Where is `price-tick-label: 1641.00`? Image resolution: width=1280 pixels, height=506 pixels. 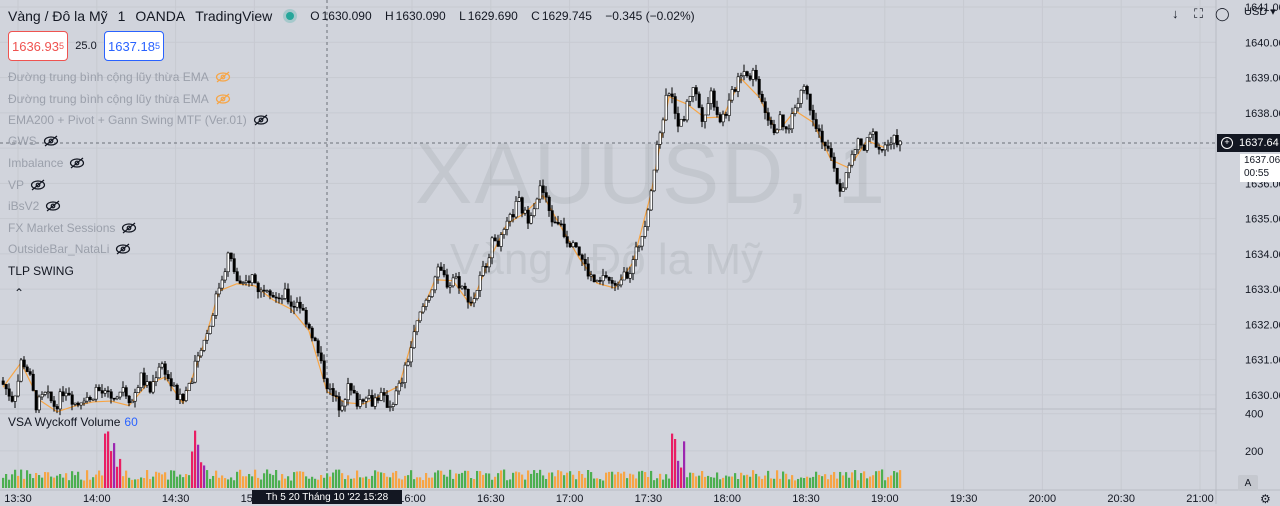 price-tick-label: 1641.00 is located at coordinates (1262, 8).